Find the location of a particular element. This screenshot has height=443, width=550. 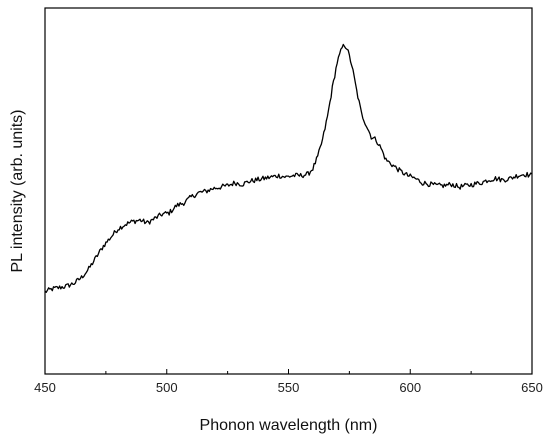

x-tick-label: 550 is located at coordinates (289, 387).